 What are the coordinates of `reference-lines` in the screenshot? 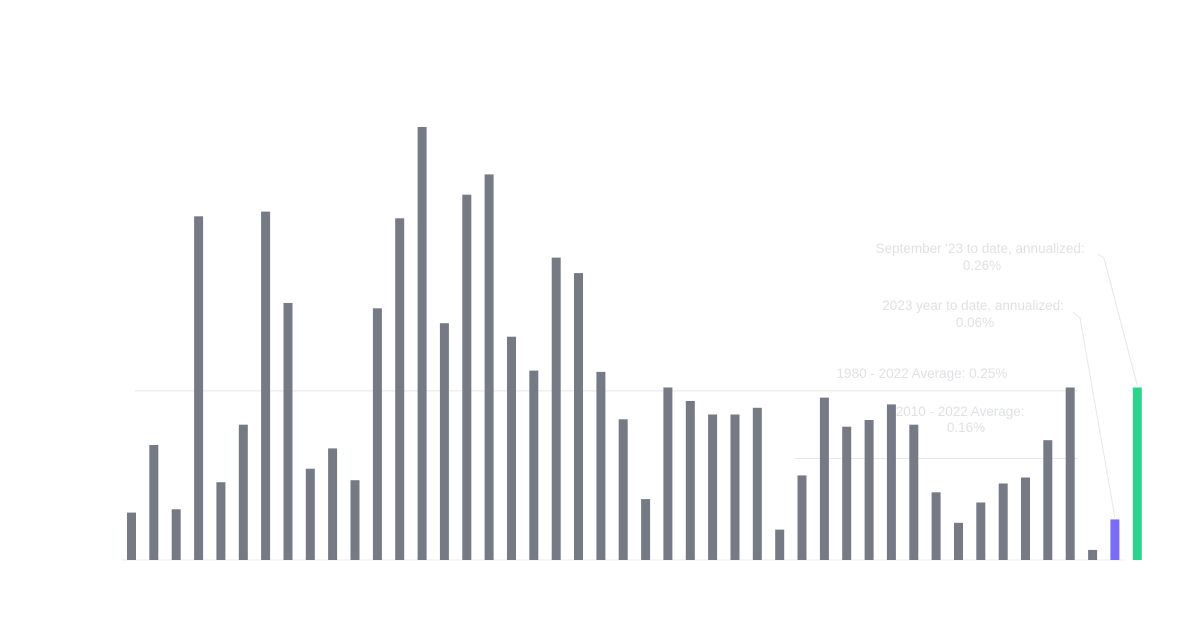 It's located at (606, 424).